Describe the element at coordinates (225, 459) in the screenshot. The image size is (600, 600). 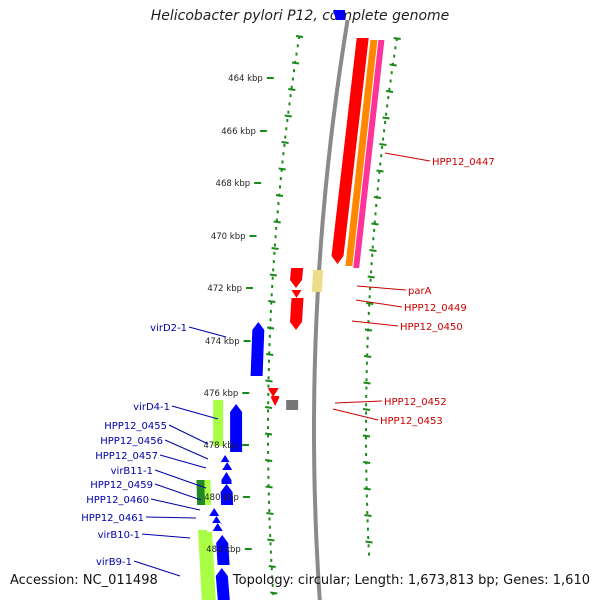
I see `gene-HPP12_0456-bar` at that location.